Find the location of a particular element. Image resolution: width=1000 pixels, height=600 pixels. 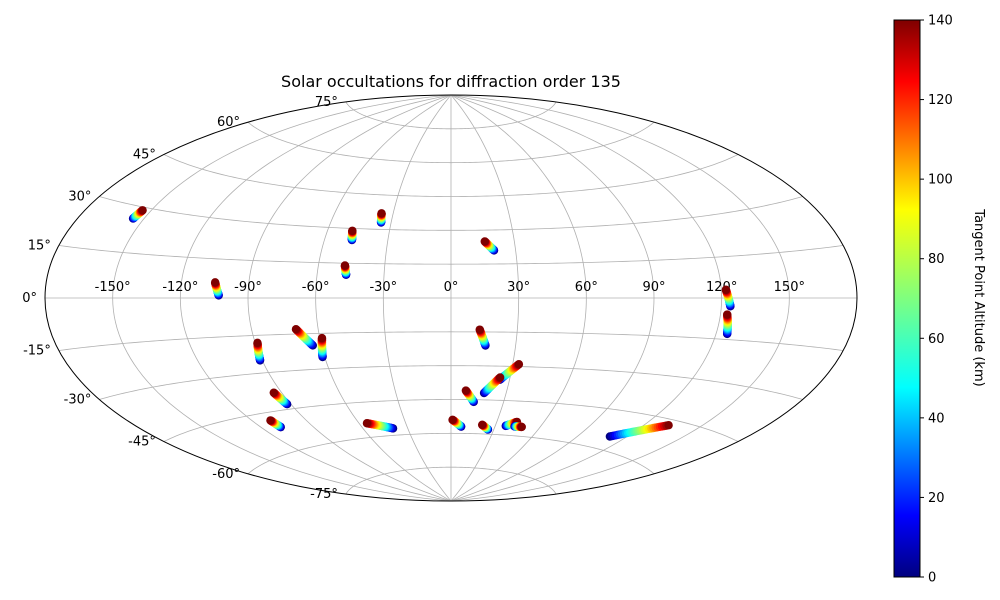

colorbar-tick-label: 60 is located at coordinates (936, 339).